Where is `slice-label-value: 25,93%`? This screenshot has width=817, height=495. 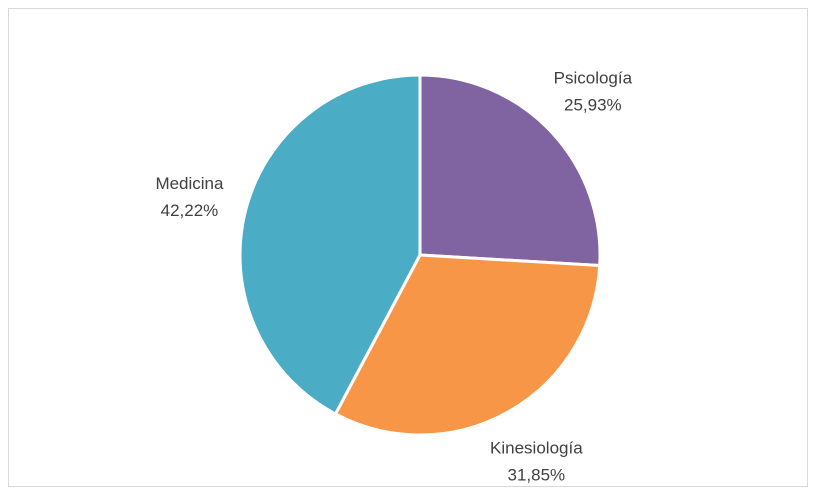 slice-label-value: 25,93% is located at coordinates (593, 104).